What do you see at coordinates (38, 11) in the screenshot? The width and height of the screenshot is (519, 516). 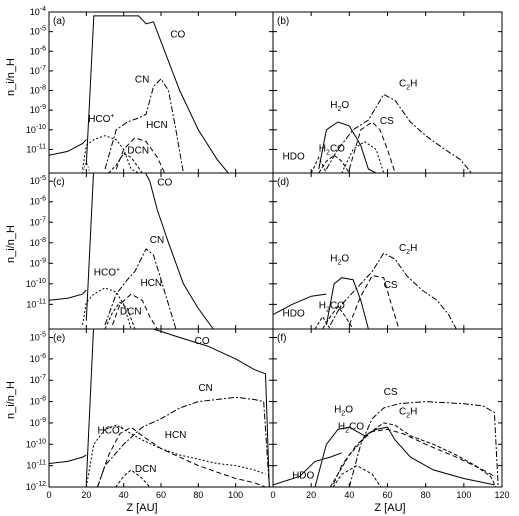 I see `y-tick-label: 10⁻⁴` at bounding box center [38, 11].